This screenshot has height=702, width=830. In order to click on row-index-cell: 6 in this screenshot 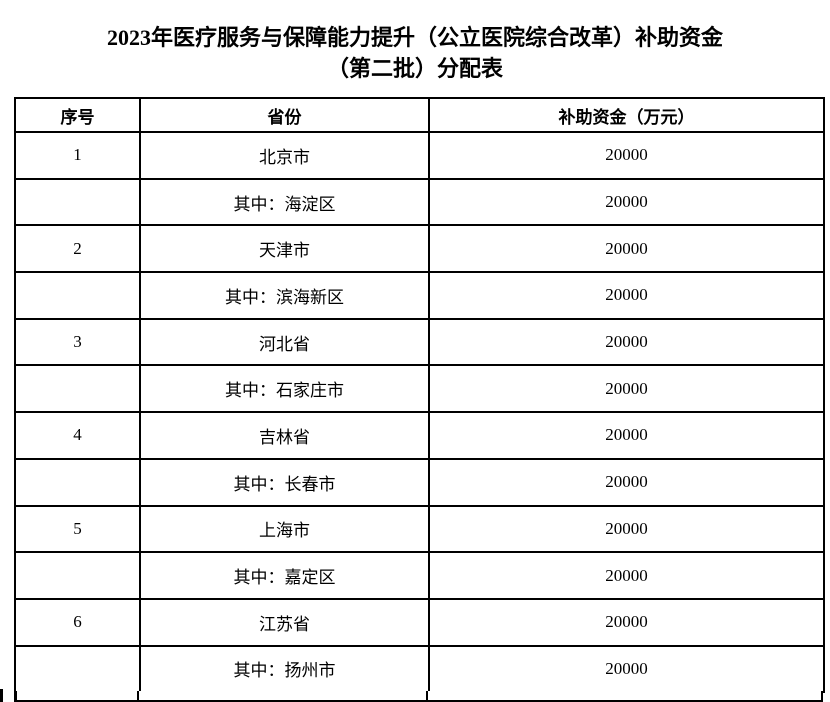, I will do `click(77, 622)`.